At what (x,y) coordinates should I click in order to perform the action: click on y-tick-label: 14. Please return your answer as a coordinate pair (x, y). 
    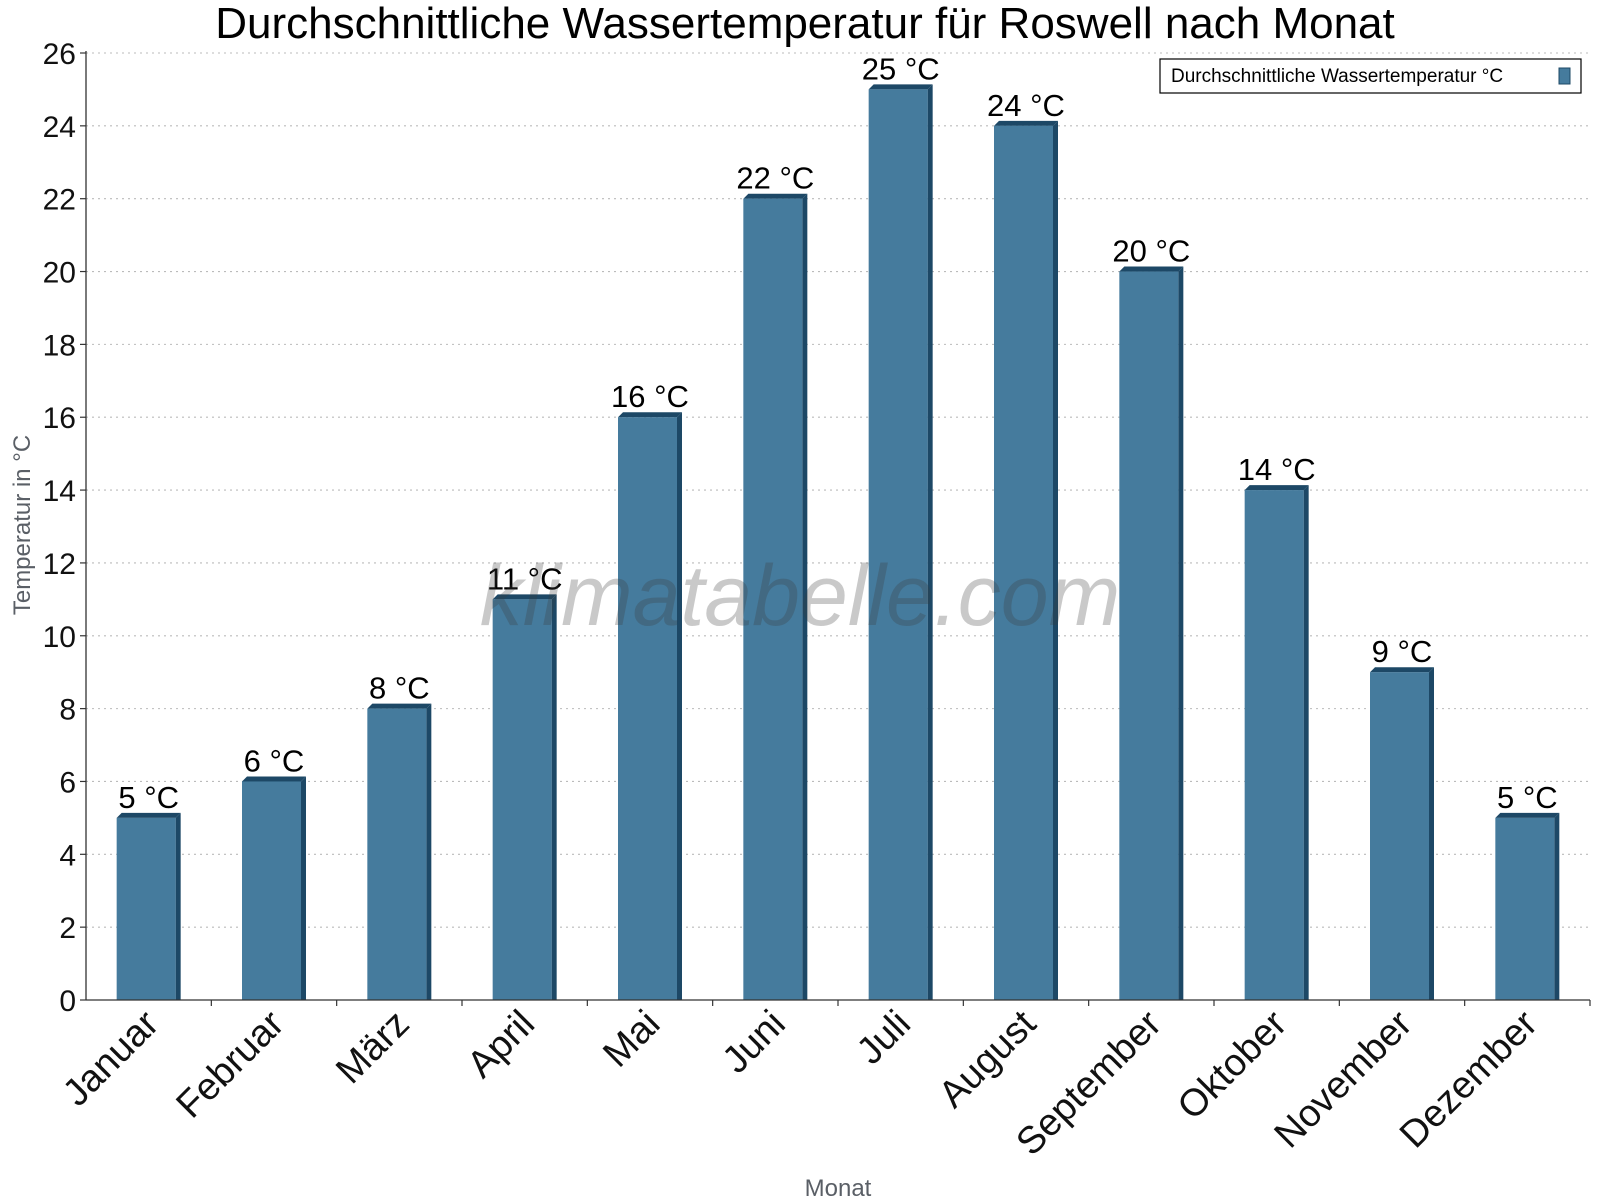
    Looking at the image, I should click on (59, 491).